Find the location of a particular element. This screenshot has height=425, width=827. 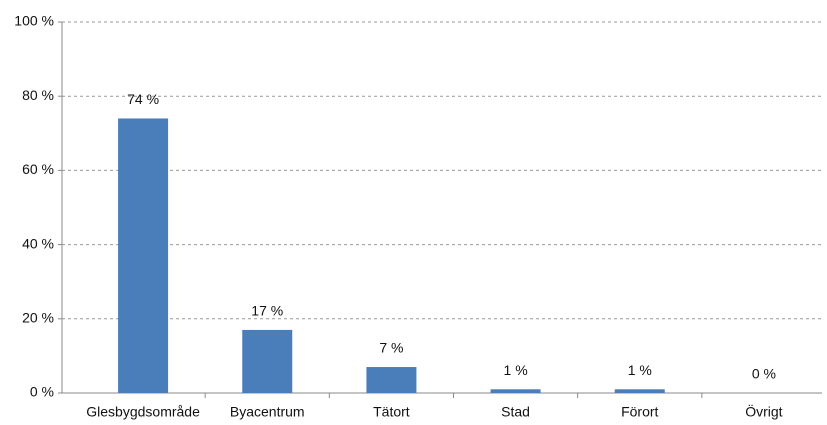

y-tick-label: 80 % is located at coordinates (38, 95).